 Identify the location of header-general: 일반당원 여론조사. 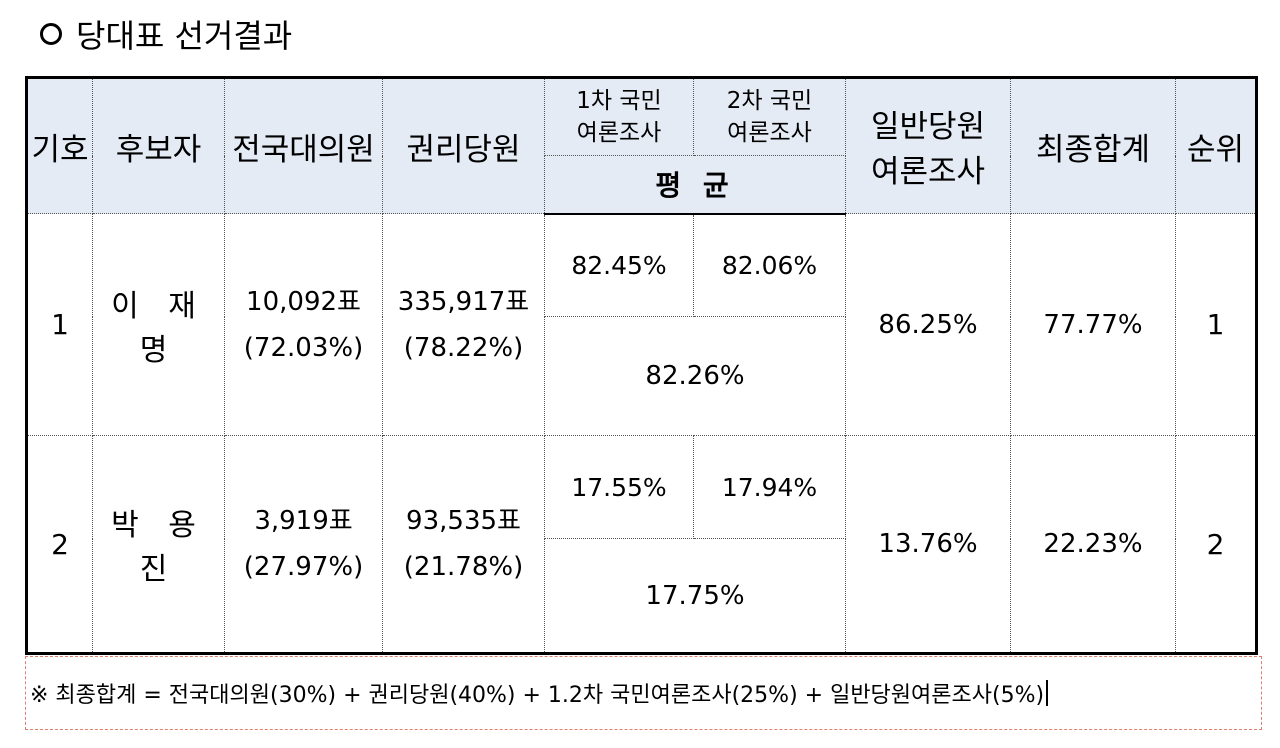
(928, 145).